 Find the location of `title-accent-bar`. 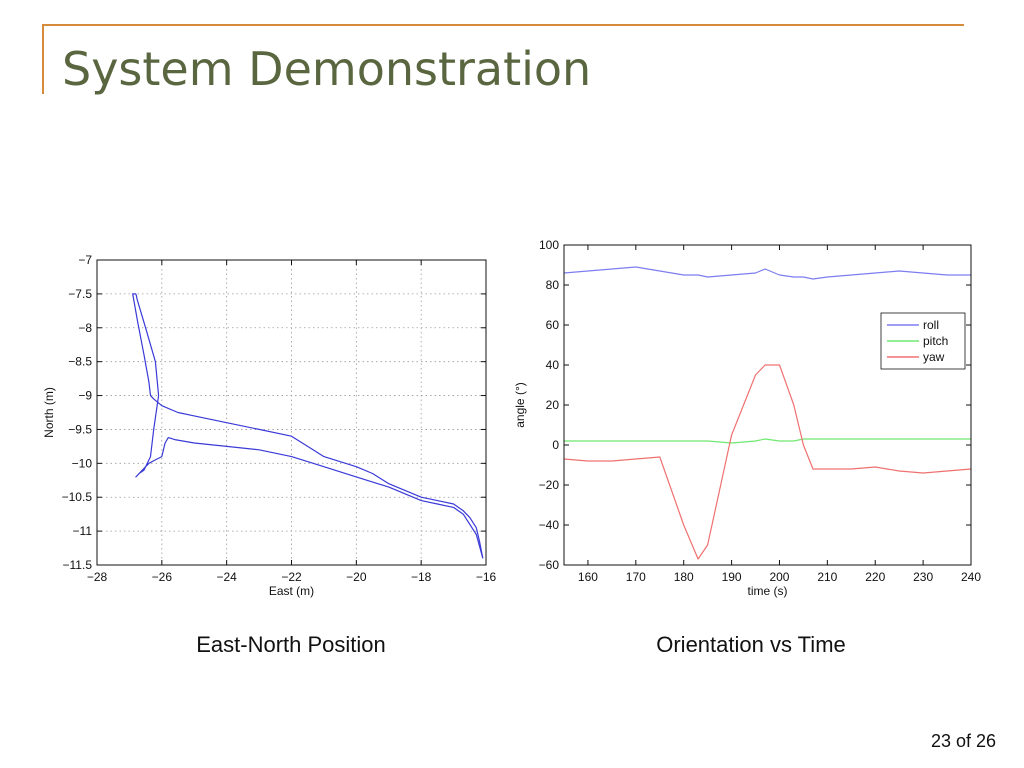

title-accent-bar is located at coordinates (43, 59).